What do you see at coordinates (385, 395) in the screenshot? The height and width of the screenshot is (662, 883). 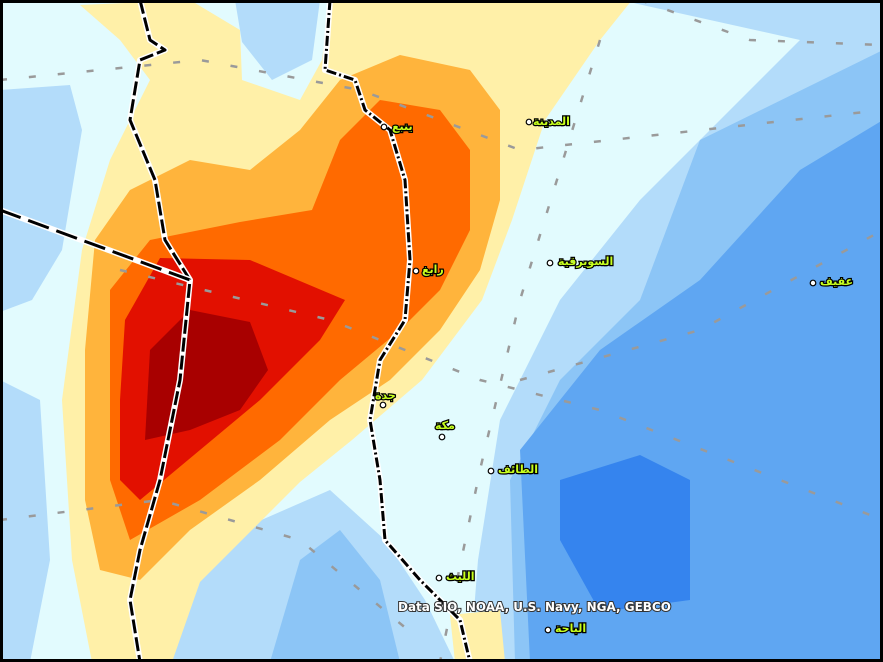 I see `city-label: جدة` at bounding box center [385, 395].